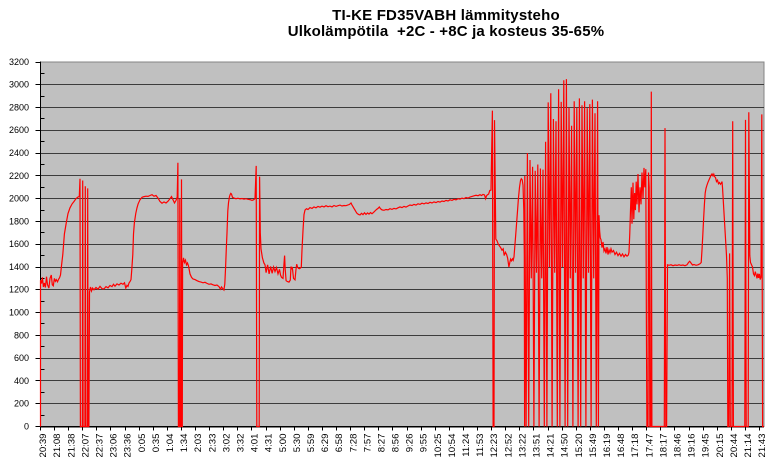  I want to click on svg-text: 15:49, so click(593, 446).